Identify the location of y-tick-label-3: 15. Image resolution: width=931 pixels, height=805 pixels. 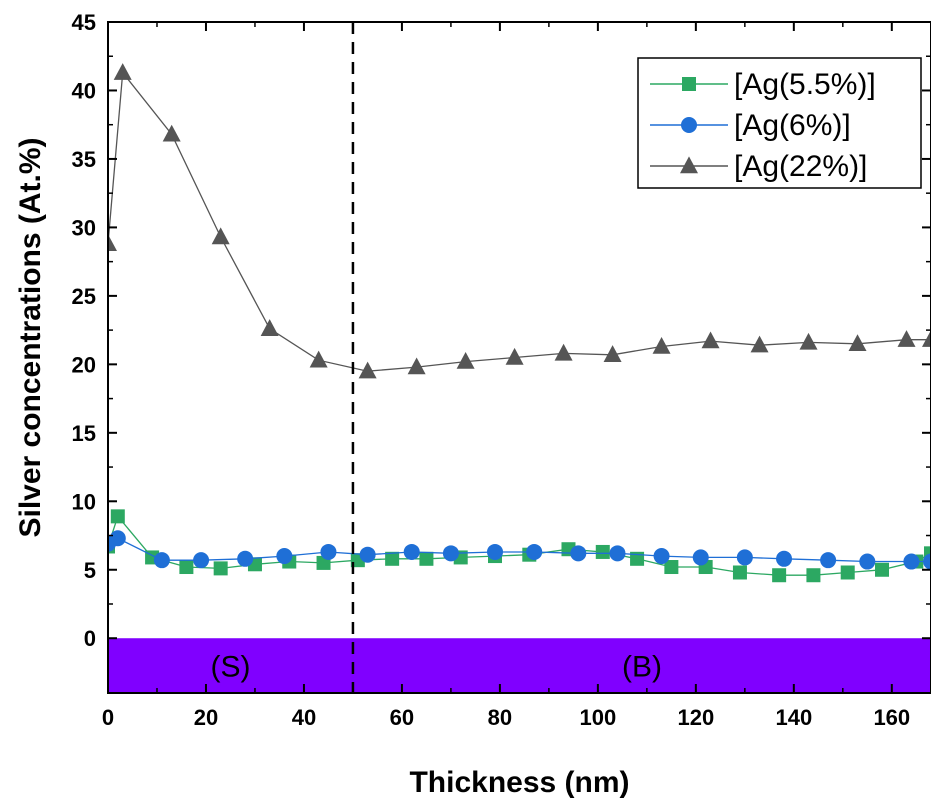
(84, 433).